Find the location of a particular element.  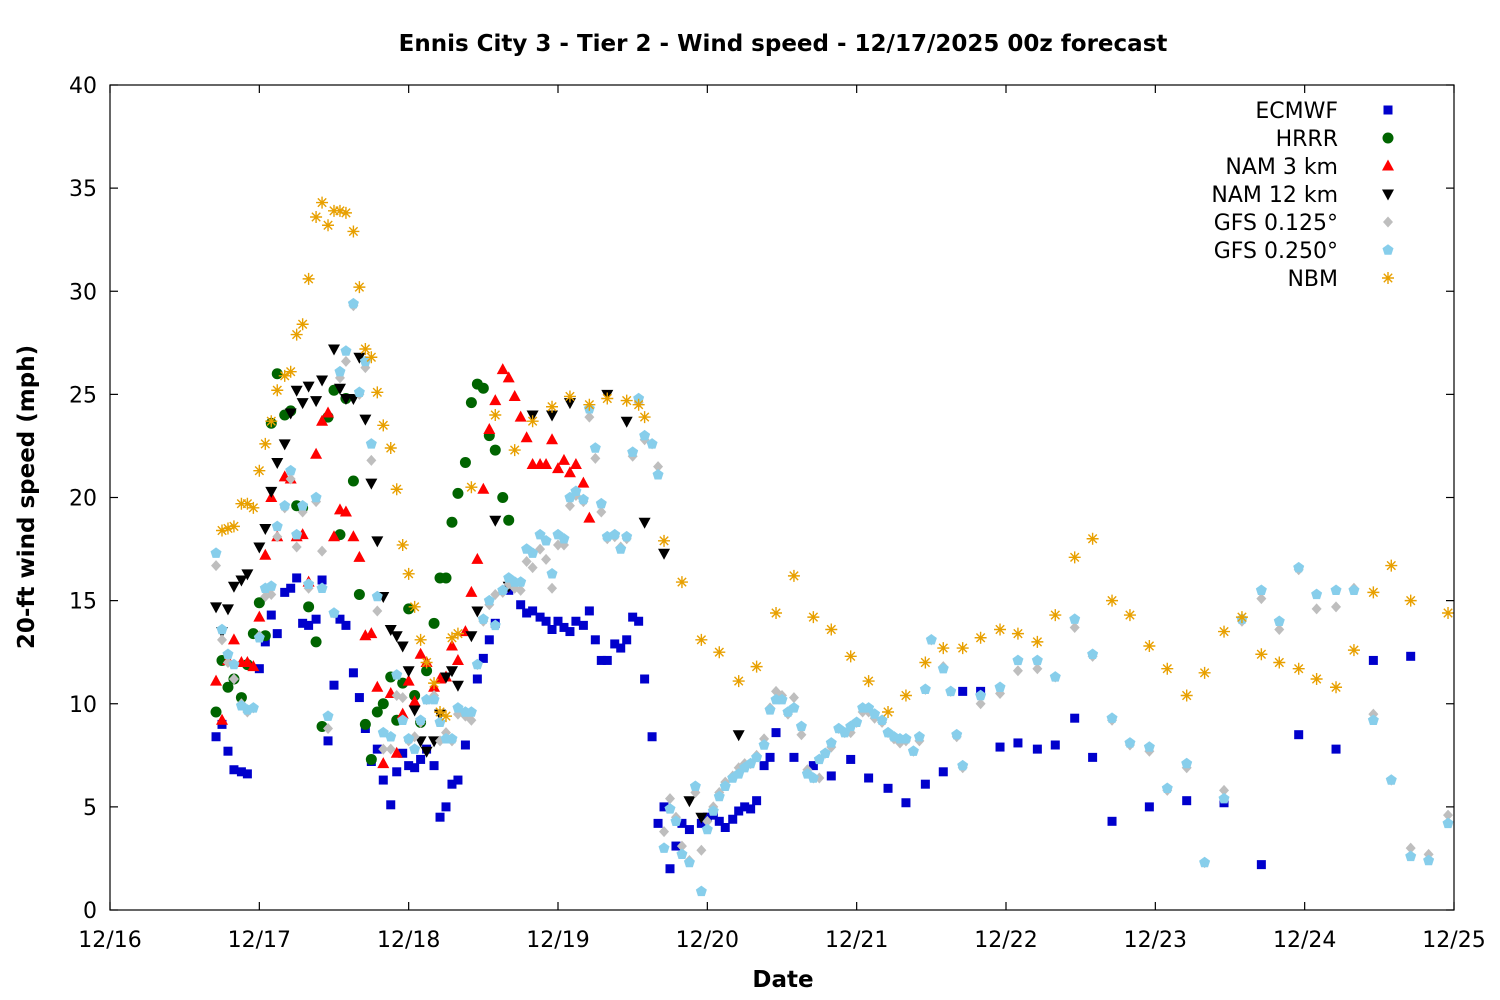

legend-label: NAM 12 km is located at coordinates (1274, 195).